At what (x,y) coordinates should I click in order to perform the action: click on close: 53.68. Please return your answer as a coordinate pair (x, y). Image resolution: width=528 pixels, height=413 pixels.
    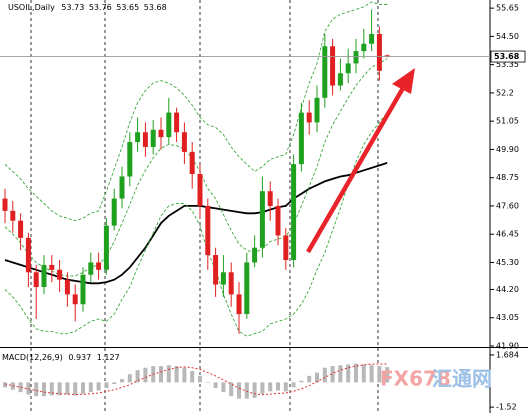
    Looking at the image, I should click on (155, 7).